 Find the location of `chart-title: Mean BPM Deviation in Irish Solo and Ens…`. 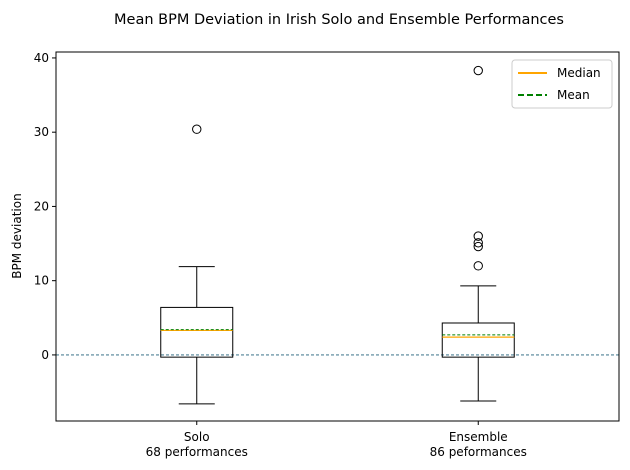

chart-title: Mean BPM Deviation in Irish Solo and Ens… is located at coordinates (339, 20).